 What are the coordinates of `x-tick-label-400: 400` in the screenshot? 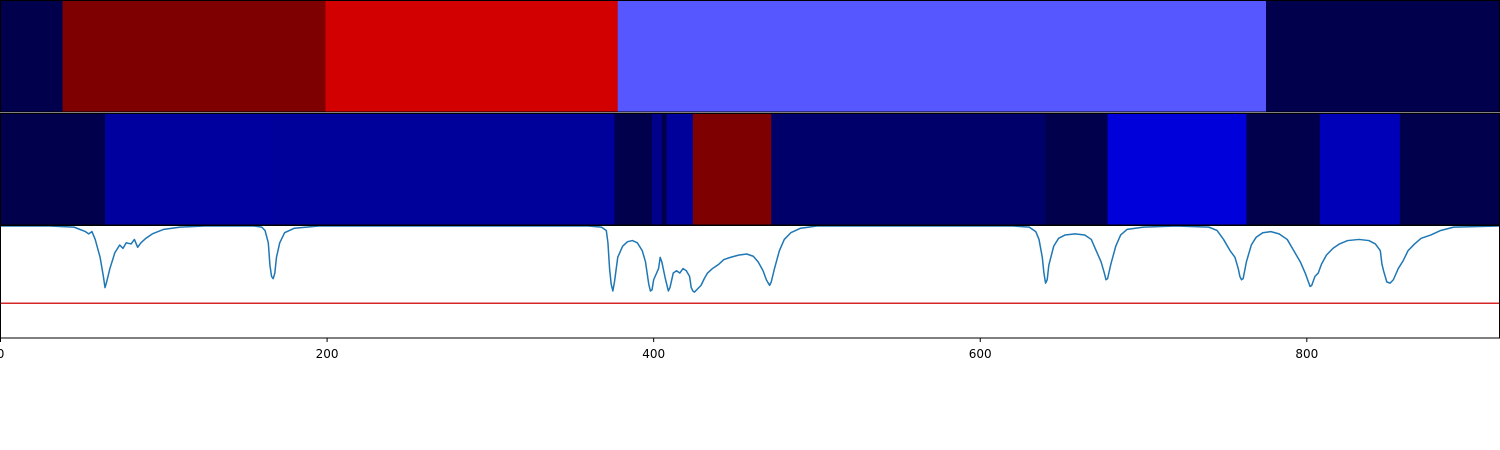 It's located at (653, 354).